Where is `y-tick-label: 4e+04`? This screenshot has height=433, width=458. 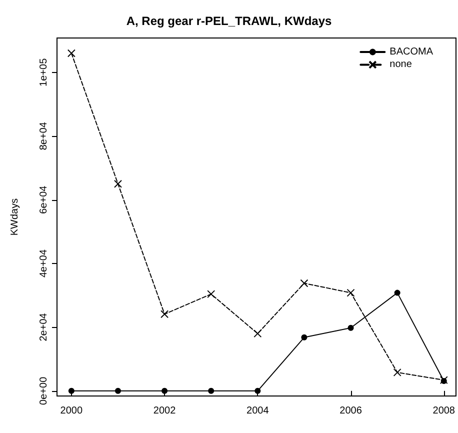 y-tick-label: 4e+04 is located at coordinates (44, 263).